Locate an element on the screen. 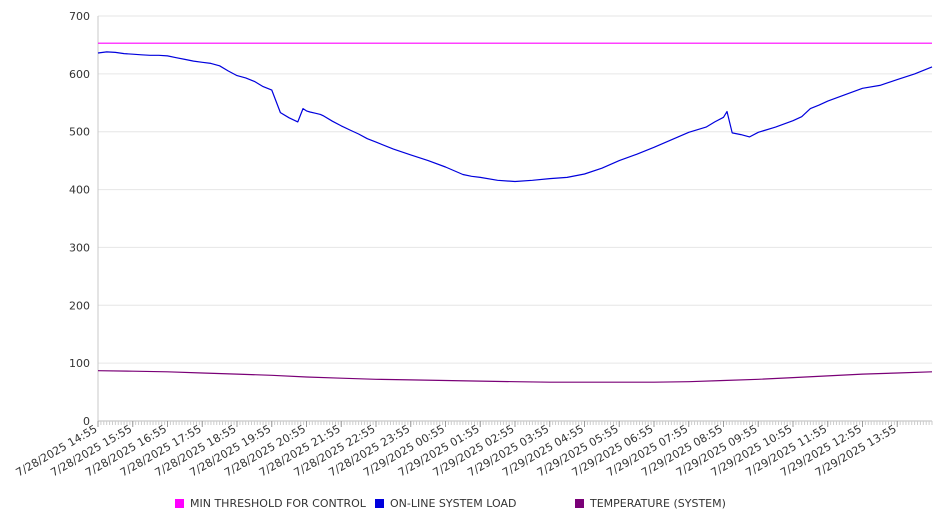  legend-swatch-min-threshold is located at coordinates (179, 503).